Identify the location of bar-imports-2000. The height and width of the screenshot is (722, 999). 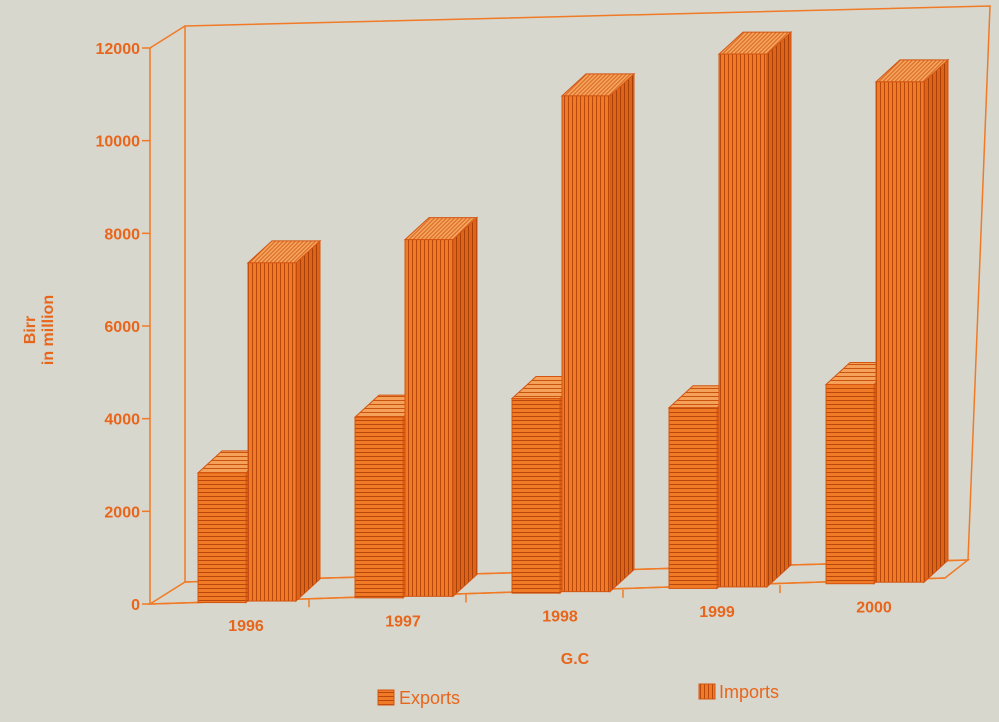
(912, 321).